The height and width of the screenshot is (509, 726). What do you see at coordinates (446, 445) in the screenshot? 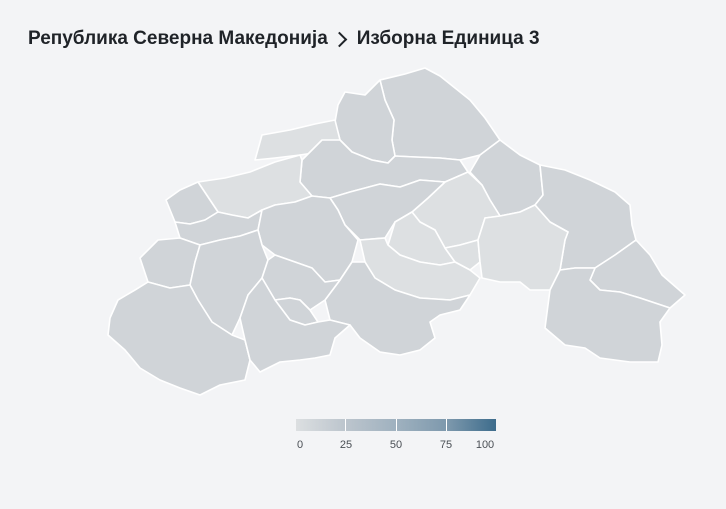
I see `legend-tick-label: 75` at bounding box center [446, 445].